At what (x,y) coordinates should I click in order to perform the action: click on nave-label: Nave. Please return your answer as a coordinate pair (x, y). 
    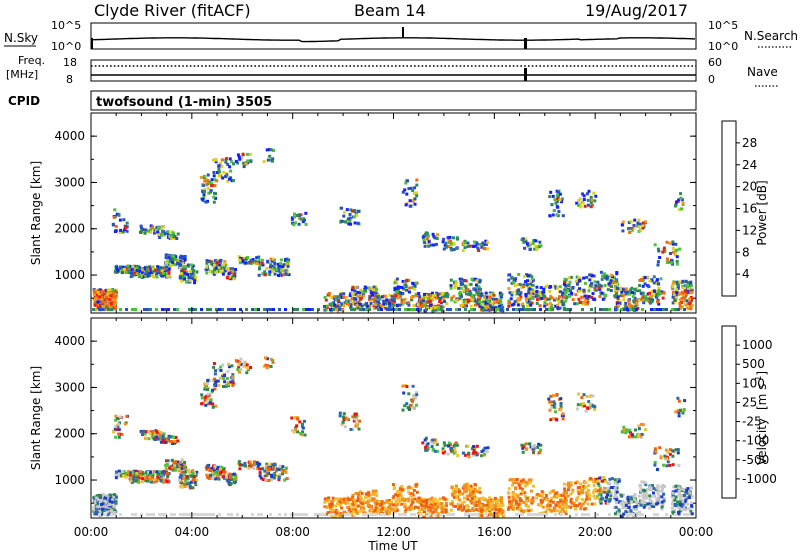
    Looking at the image, I should click on (762, 72).